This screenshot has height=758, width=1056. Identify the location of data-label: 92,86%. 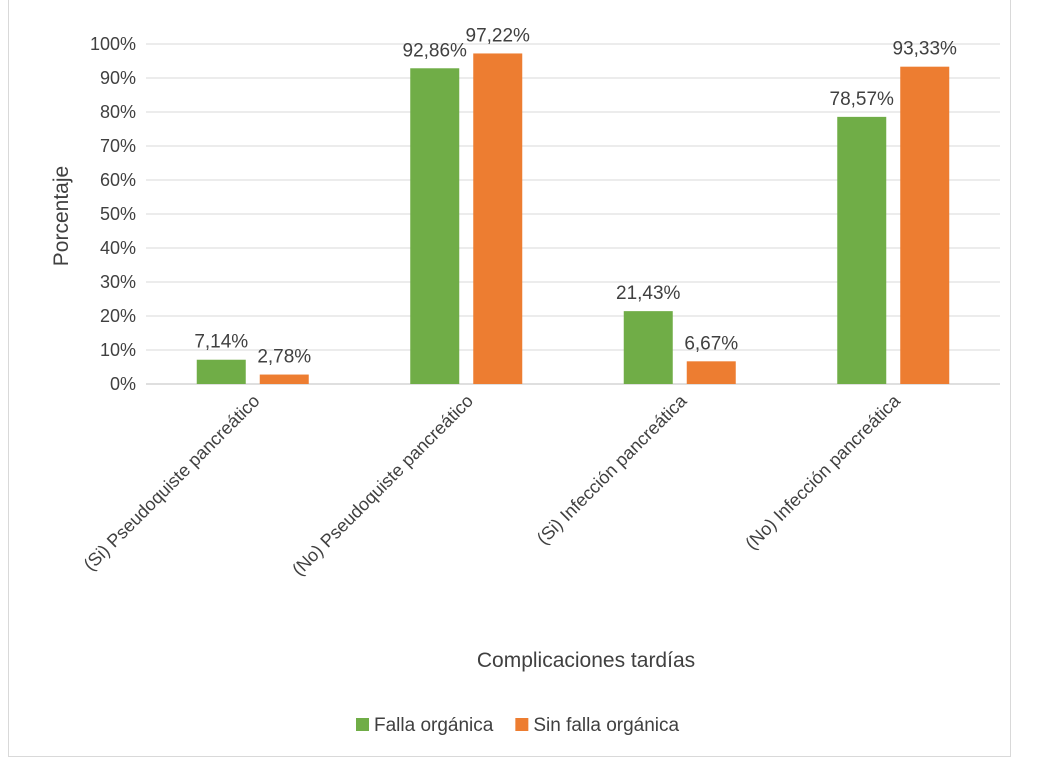
(435, 50).